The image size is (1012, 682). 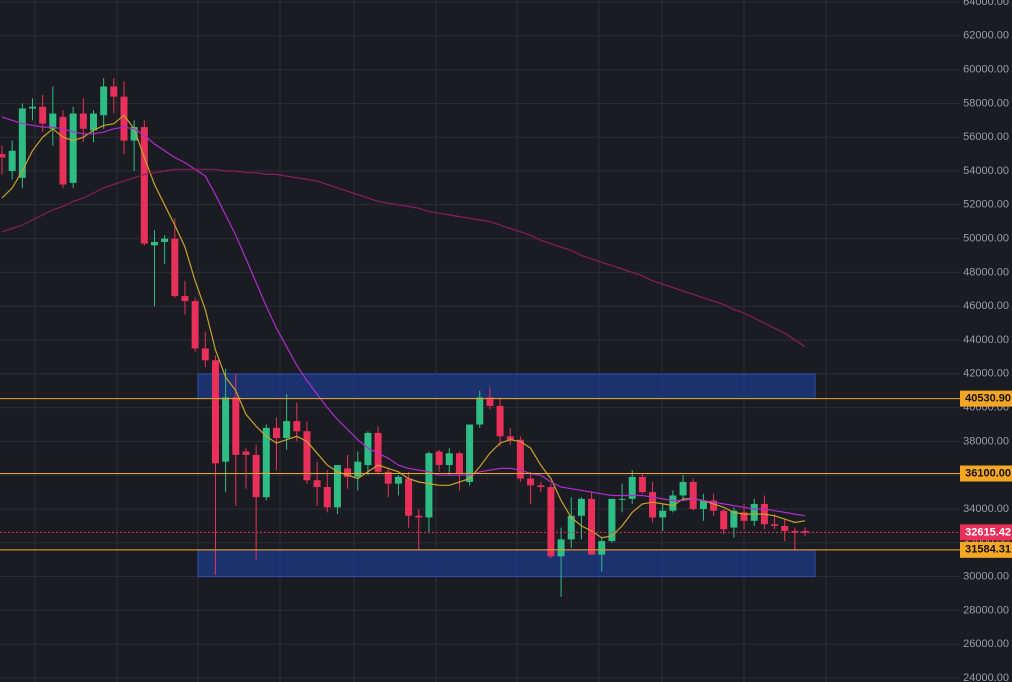 I want to click on price-label: 40530.90, so click(x=988, y=399).